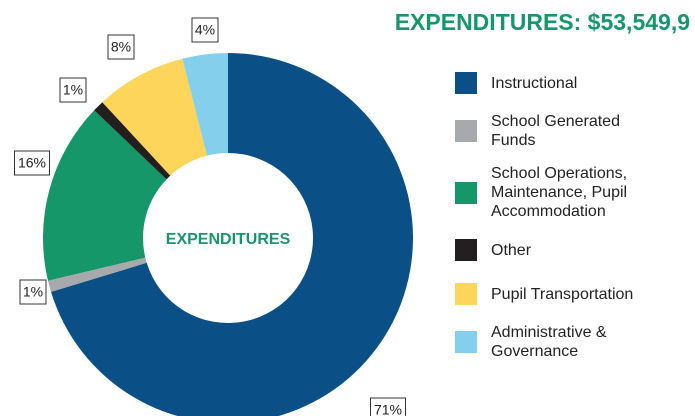  What do you see at coordinates (575, 250) in the screenshot?
I see `legend-item: Other` at bounding box center [575, 250].